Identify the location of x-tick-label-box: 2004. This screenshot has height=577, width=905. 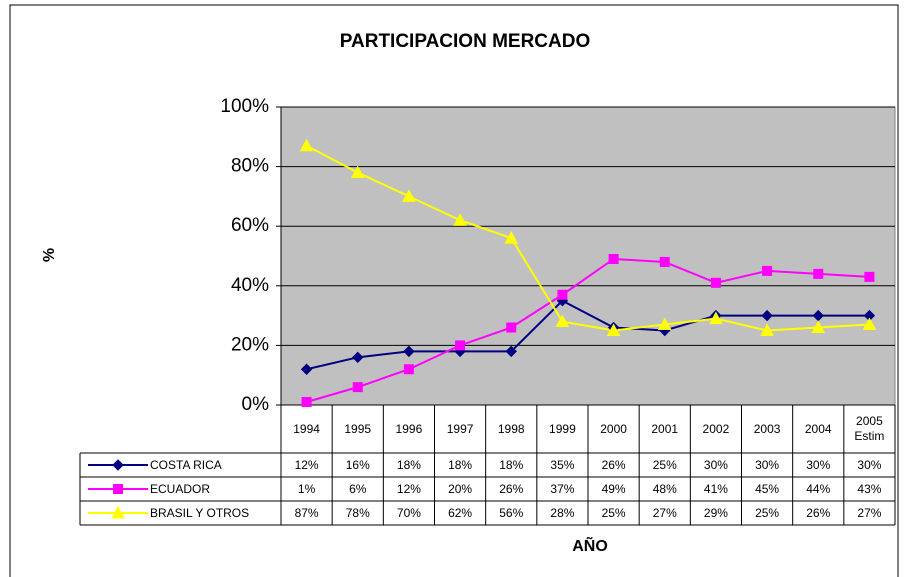
(818, 429).